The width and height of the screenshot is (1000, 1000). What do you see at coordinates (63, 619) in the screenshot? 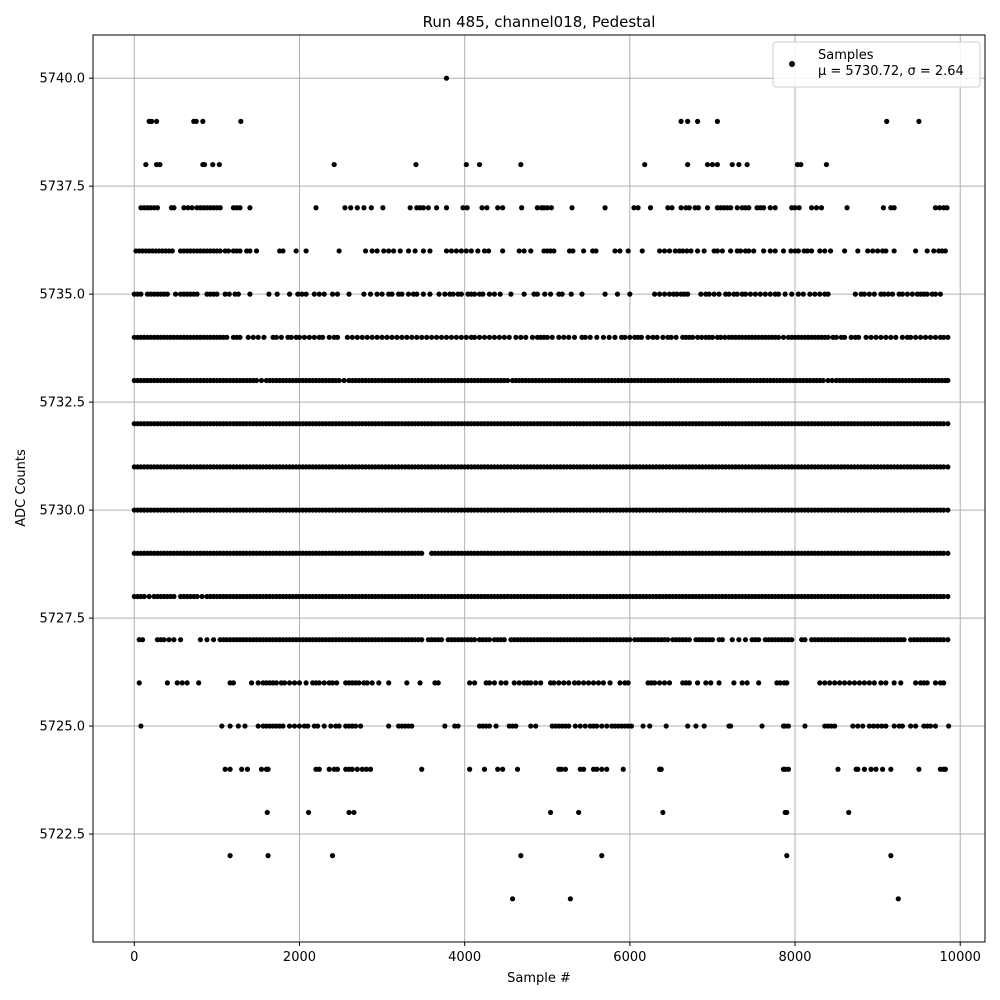
I see `y-tick-label: 5727.5` at bounding box center [63, 619].